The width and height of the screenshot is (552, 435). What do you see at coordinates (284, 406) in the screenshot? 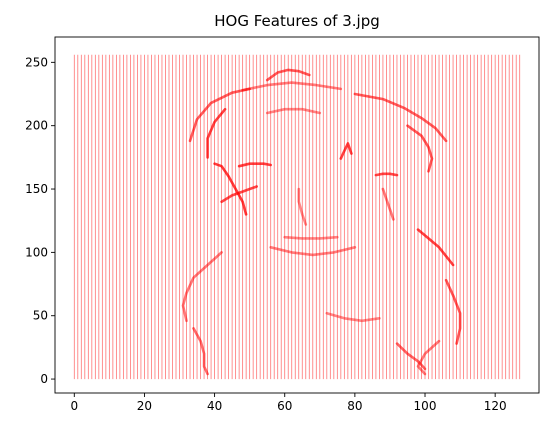
I see `x-tick-label: 60` at bounding box center [284, 406].